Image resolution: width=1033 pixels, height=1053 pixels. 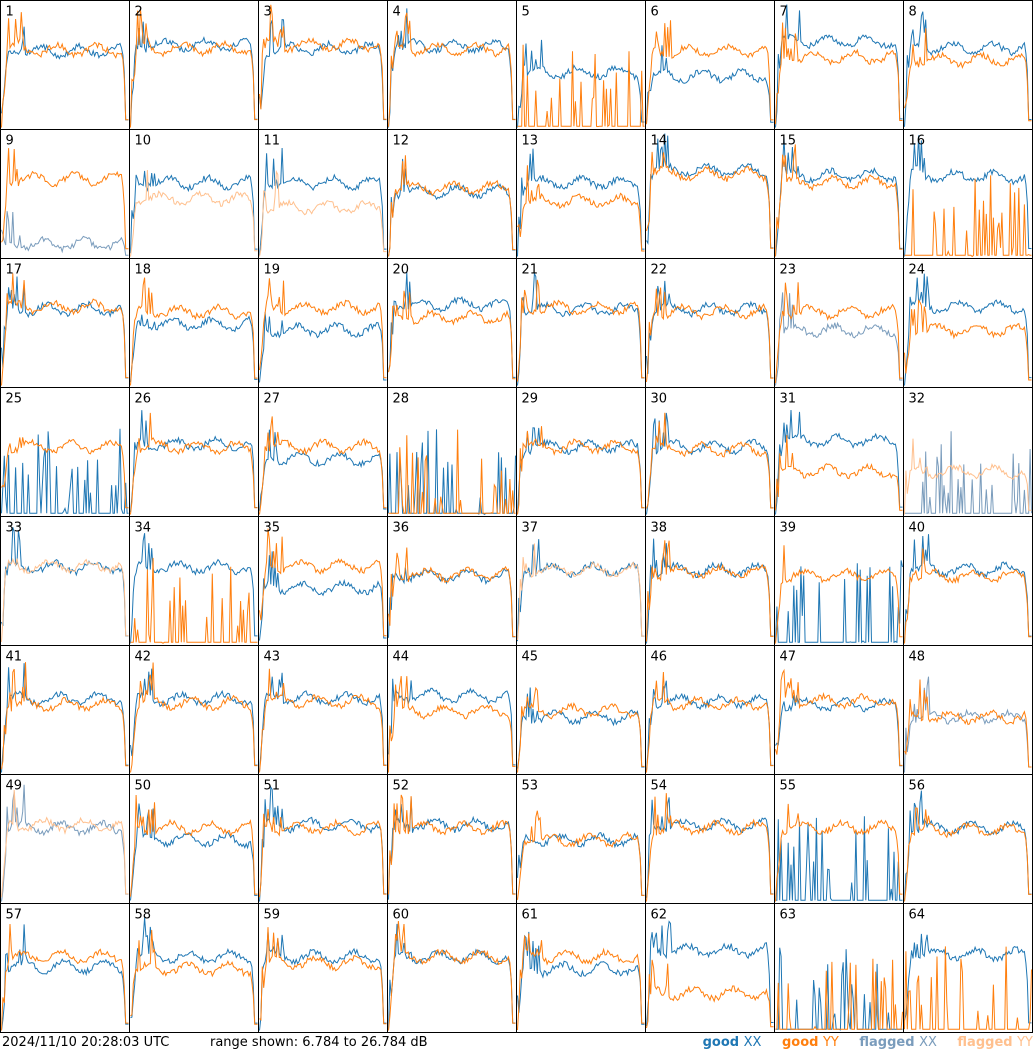 What do you see at coordinates (788, 657) in the screenshot?
I see `panel-number: 47` at bounding box center [788, 657].